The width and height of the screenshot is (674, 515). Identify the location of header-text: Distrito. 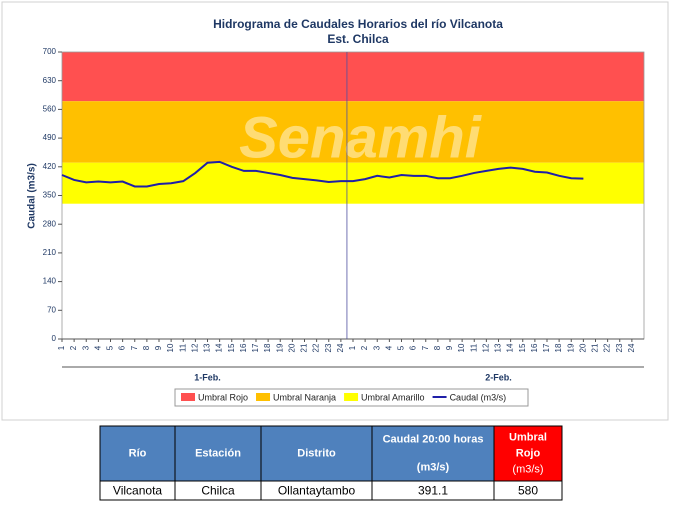
(316, 453).